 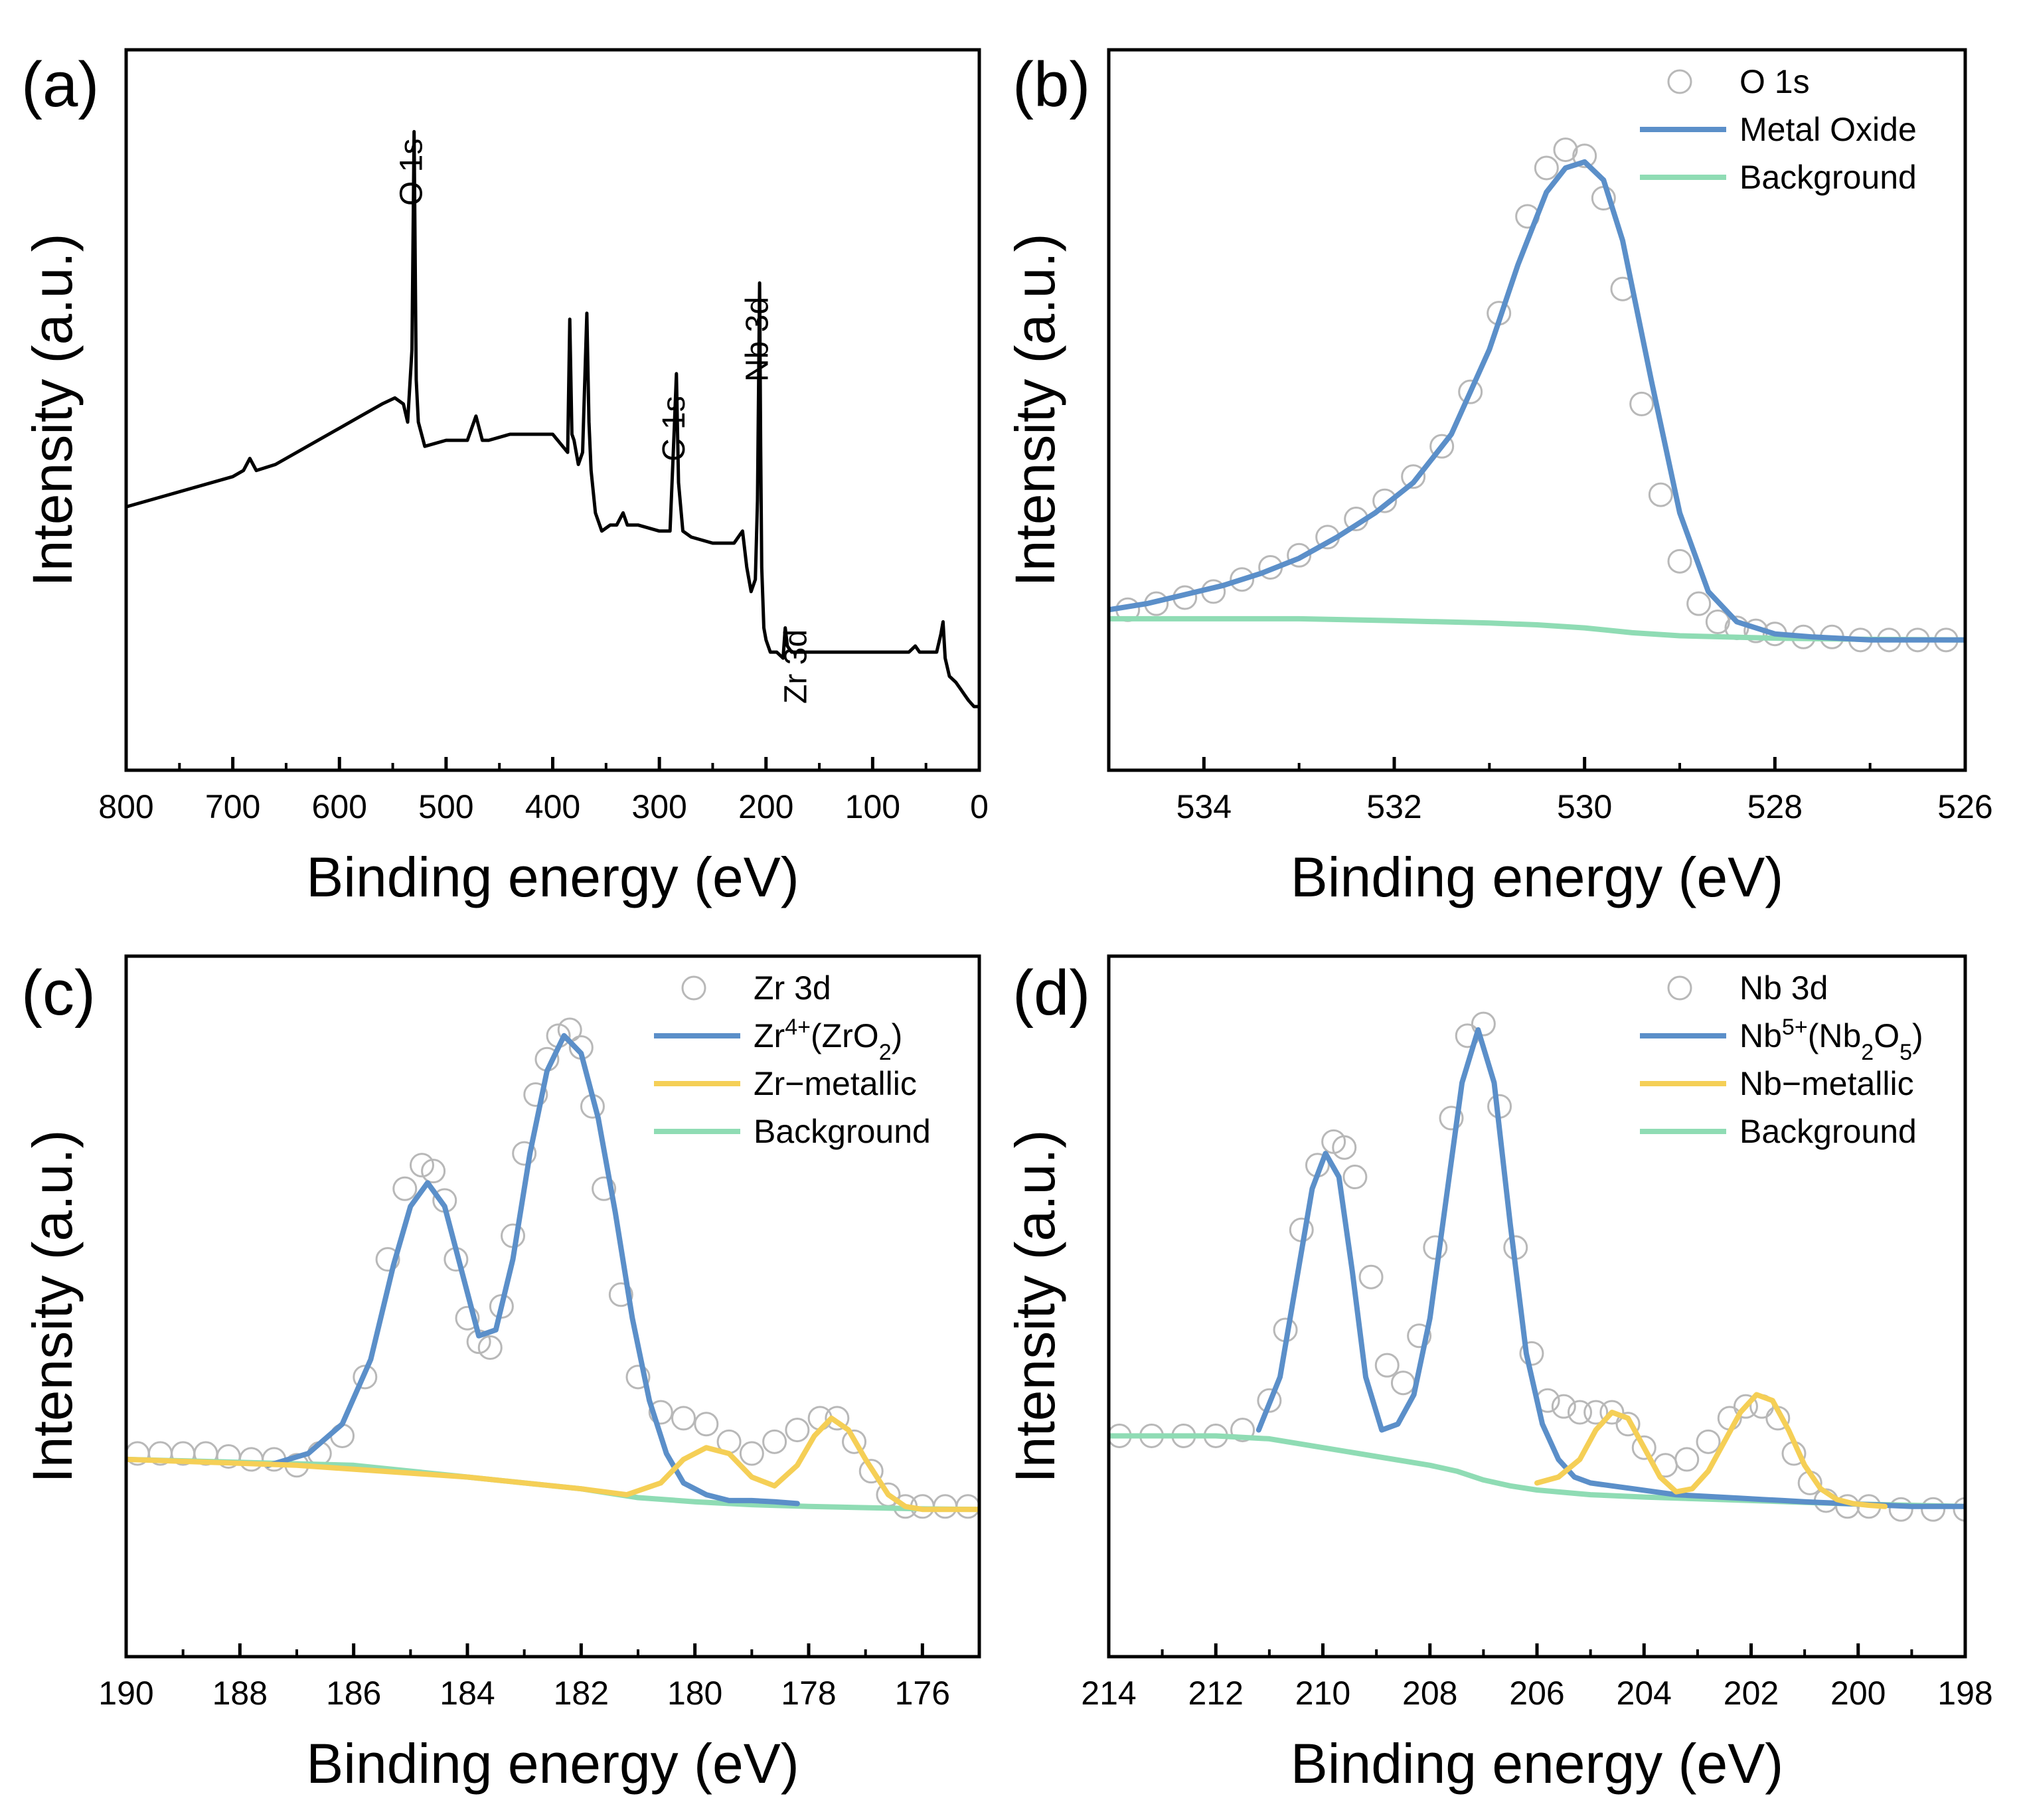 What do you see at coordinates (1610, 1268) in the screenshot?
I see `series-nb-nb-o-line` at bounding box center [1610, 1268].